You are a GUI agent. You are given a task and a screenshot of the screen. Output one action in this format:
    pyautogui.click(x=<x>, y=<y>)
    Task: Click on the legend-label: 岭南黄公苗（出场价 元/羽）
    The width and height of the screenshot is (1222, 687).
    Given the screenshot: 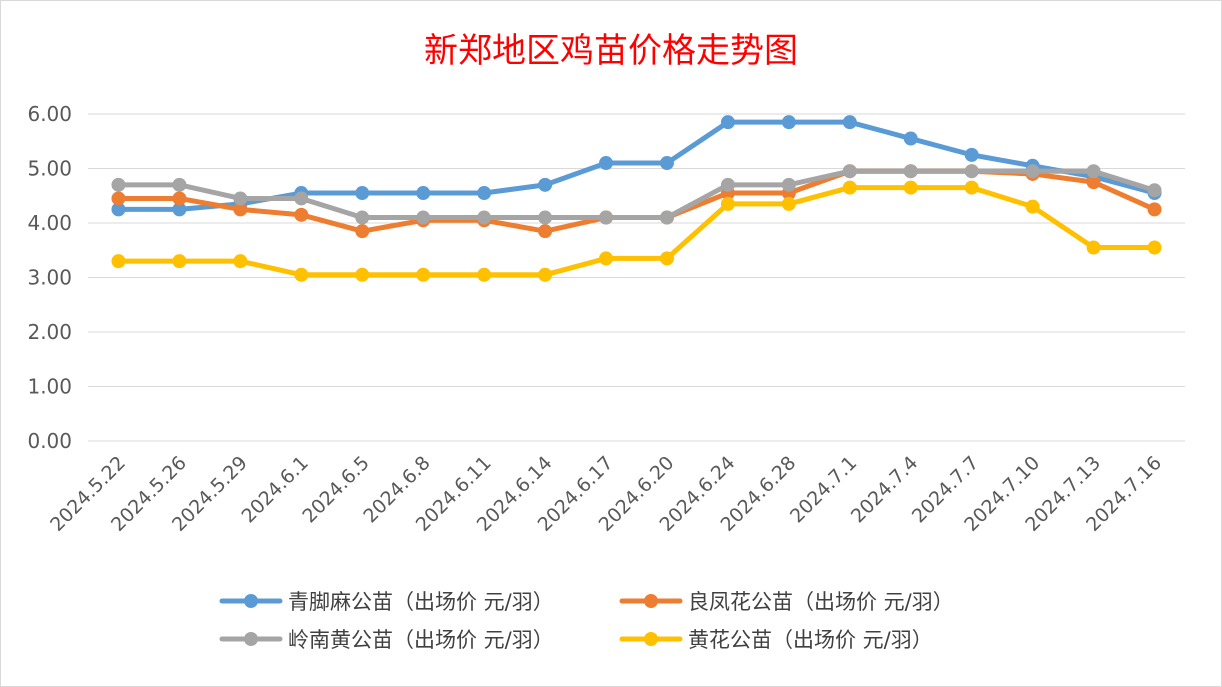 What is the action you would take?
    pyautogui.click(x=421, y=640)
    